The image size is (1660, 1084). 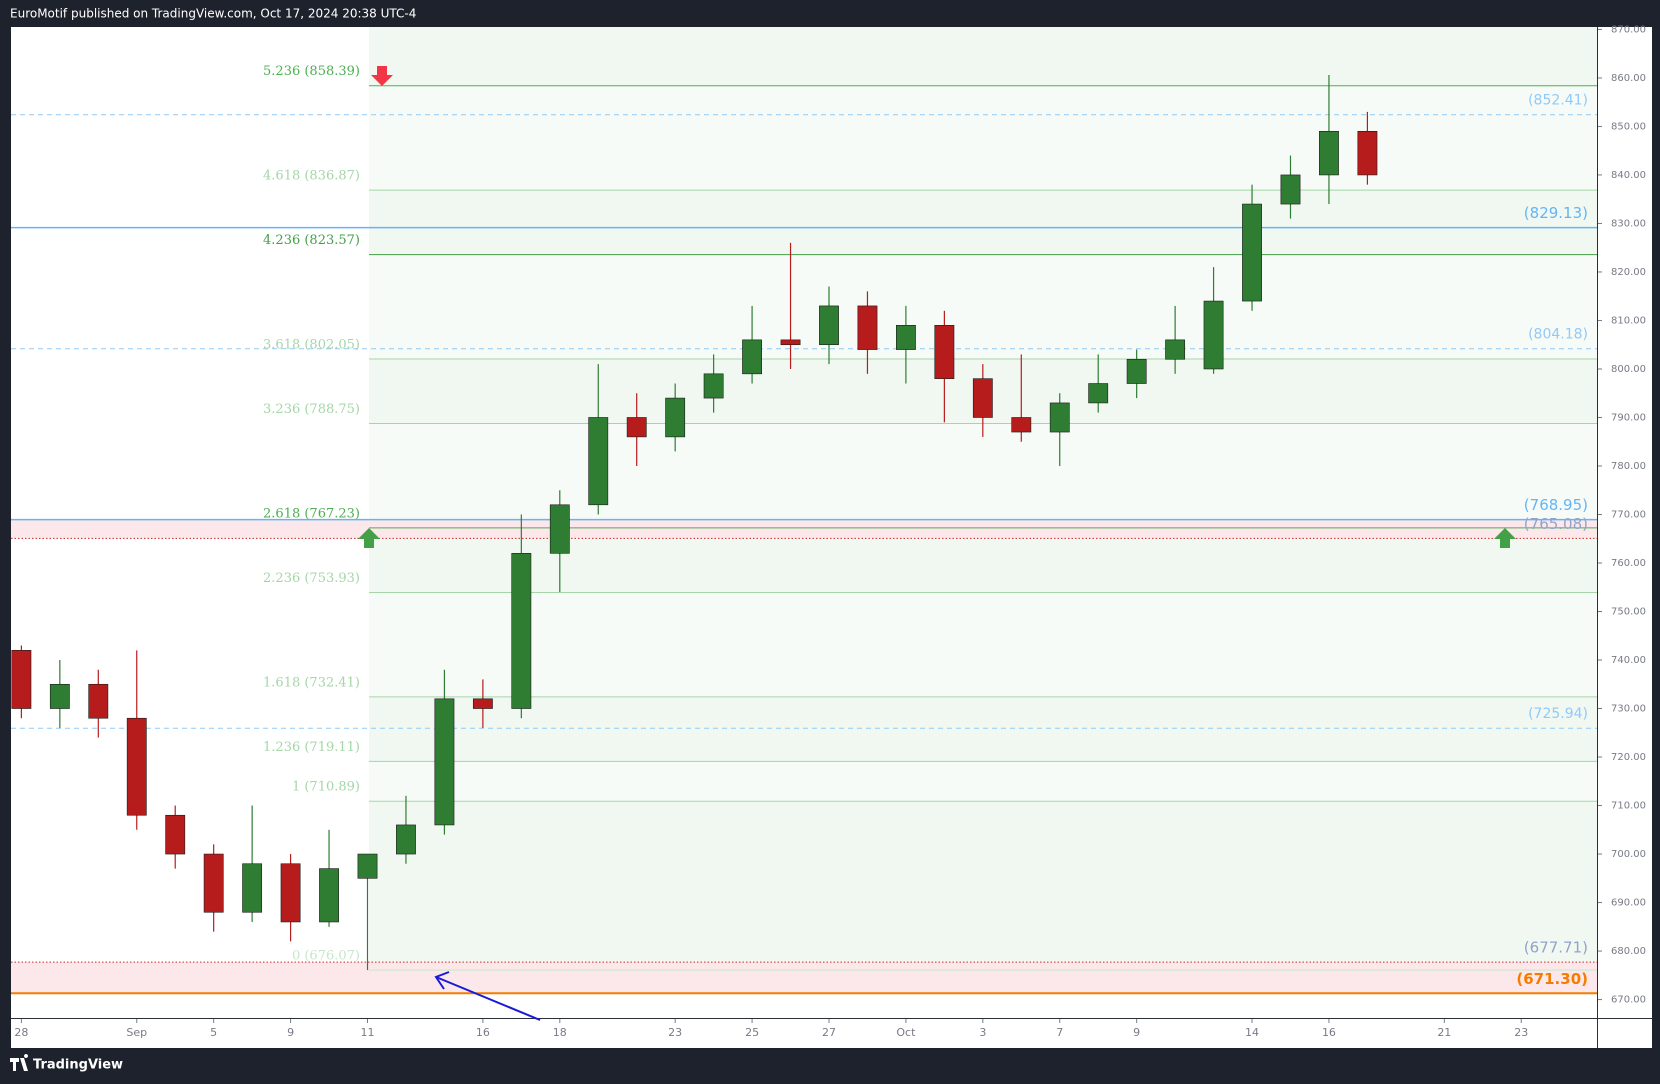 I want to click on y-tick-label: 860.00, so click(x=1628, y=78).